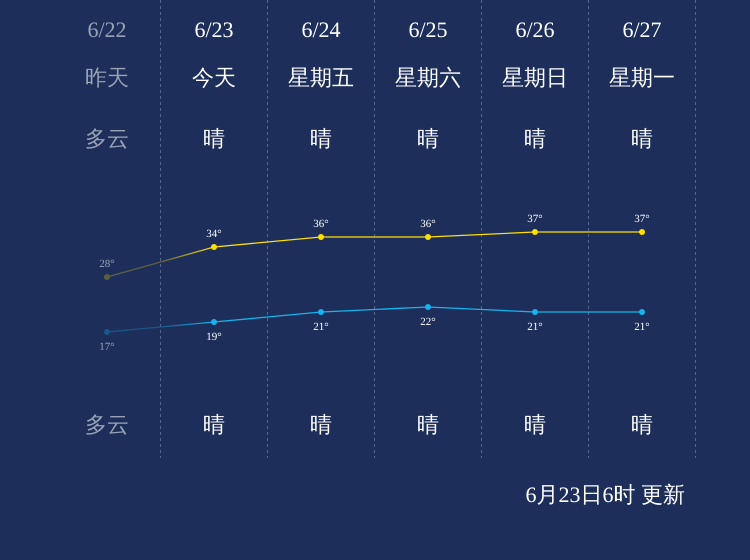 Image resolution: width=750 pixels, height=560 pixels. What do you see at coordinates (428, 322) in the screenshot?
I see `data-label: 22°` at bounding box center [428, 322].